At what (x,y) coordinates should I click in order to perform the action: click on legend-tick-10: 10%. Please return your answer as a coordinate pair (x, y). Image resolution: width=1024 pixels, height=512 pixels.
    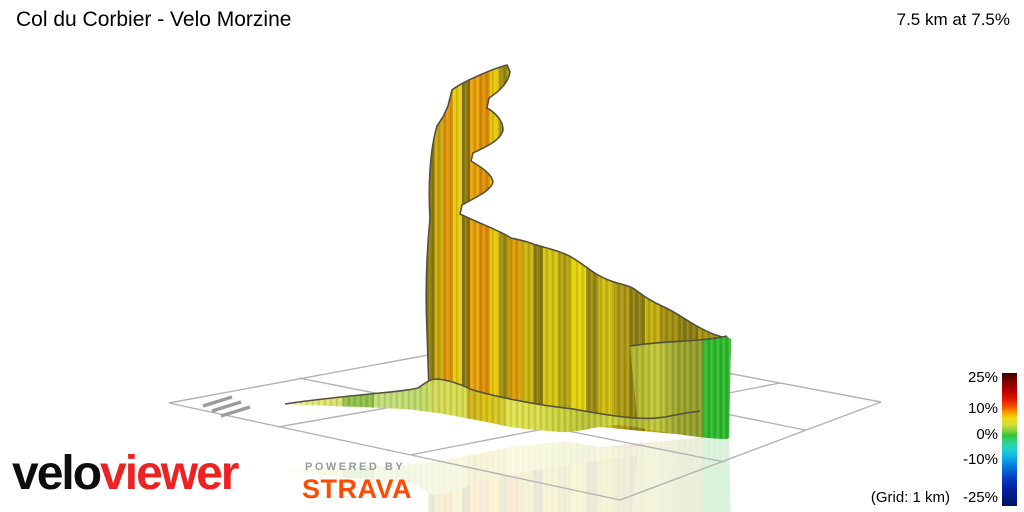
    Looking at the image, I should click on (982, 408).